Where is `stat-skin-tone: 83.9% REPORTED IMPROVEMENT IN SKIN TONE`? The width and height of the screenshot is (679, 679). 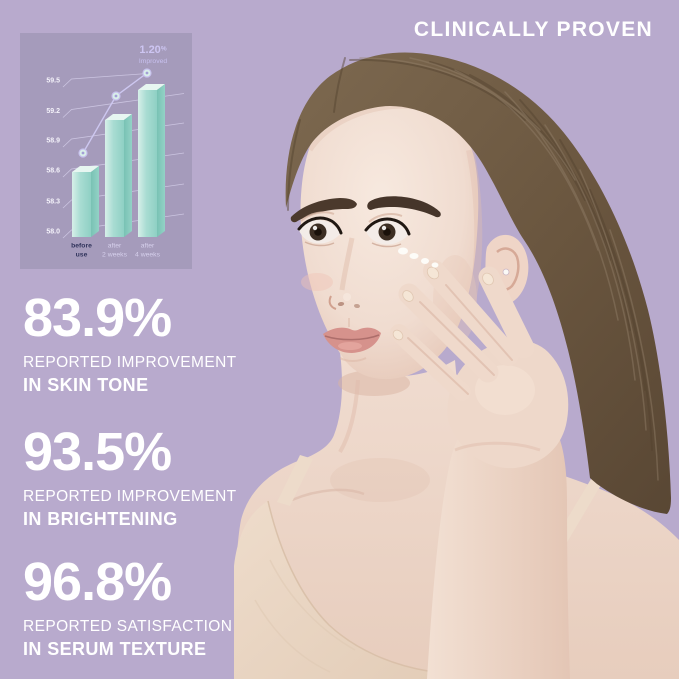 stat-skin-tone: 83.9% REPORTED IMPROVEMENT IN SKIN TONE is located at coordinates (130, 343).